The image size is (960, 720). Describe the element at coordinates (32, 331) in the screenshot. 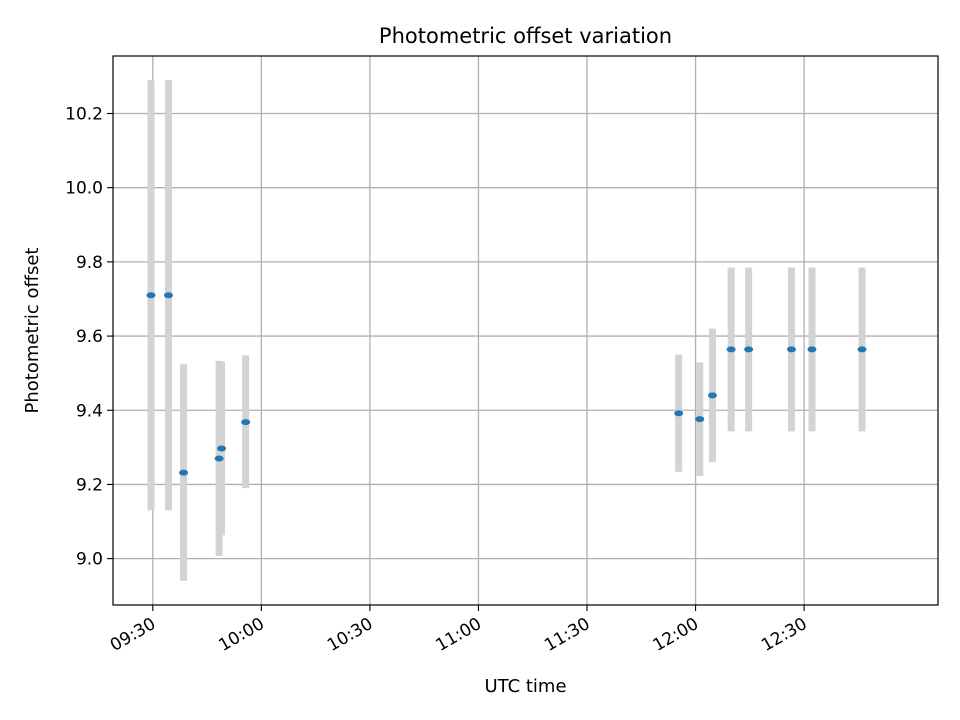

I see `y-axis-title: Photometric offset` at that location.